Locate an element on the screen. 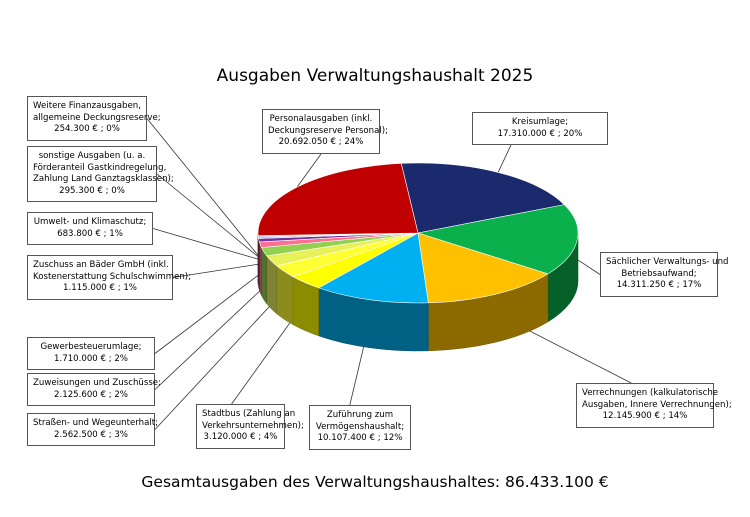 This screenshot has height=517, width=750. slice-label-line: Straßen- und Wegeunterhalt; is located at coordinates (96, 423).